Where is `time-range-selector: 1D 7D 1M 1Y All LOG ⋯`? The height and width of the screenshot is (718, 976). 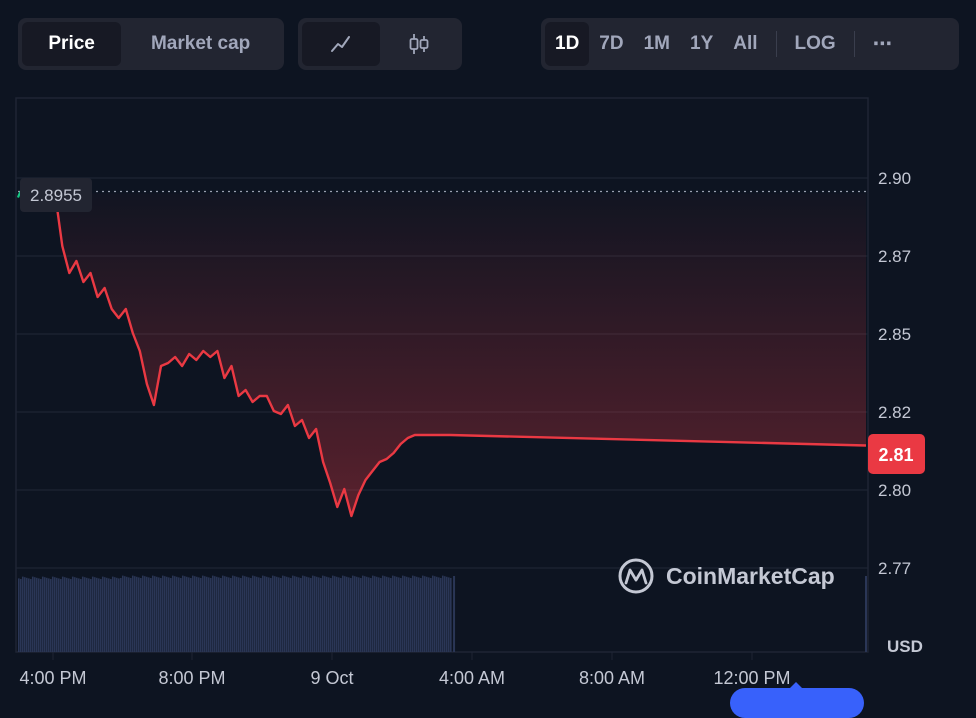 time-range-selector: 1D 7D 1M 1Y All LOG ⋯ is located at coordinates (750, 44).